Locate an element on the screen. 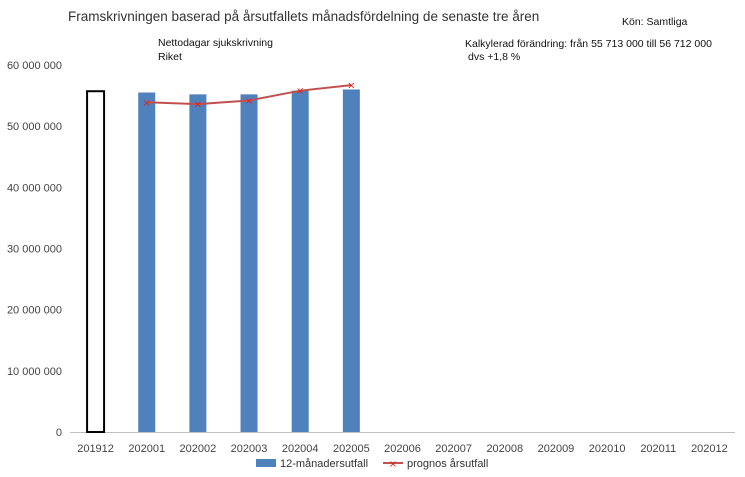 Image resolution: width=745 pixels, height=477 pixels. measure-label: Nettodagar sjukskrivning is located at coordinates (215, 43).